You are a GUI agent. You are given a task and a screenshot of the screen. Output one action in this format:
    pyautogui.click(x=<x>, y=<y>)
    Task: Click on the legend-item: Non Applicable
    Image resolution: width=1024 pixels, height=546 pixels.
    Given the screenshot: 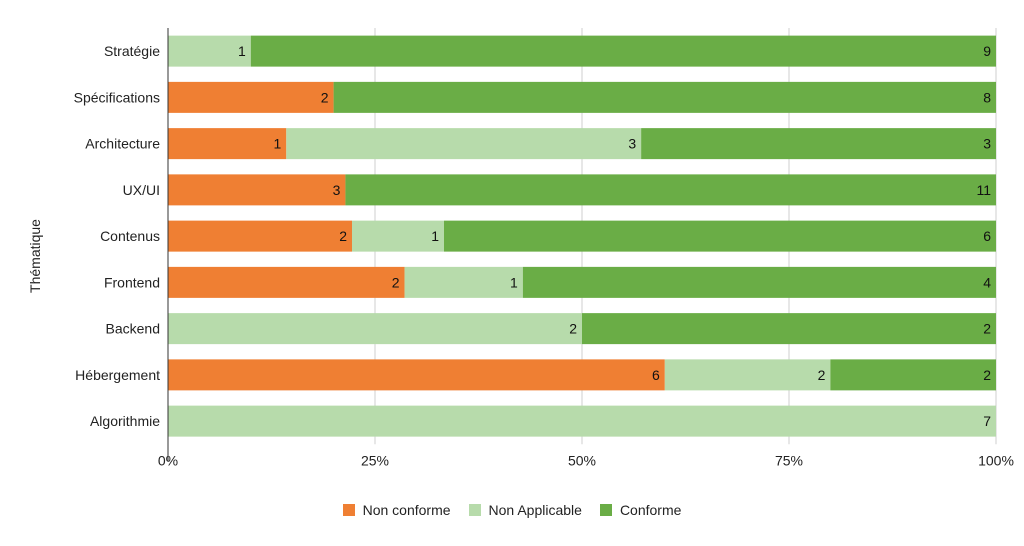 What is the action you would take?
    pyautogui.click(x=525, y=510)
    